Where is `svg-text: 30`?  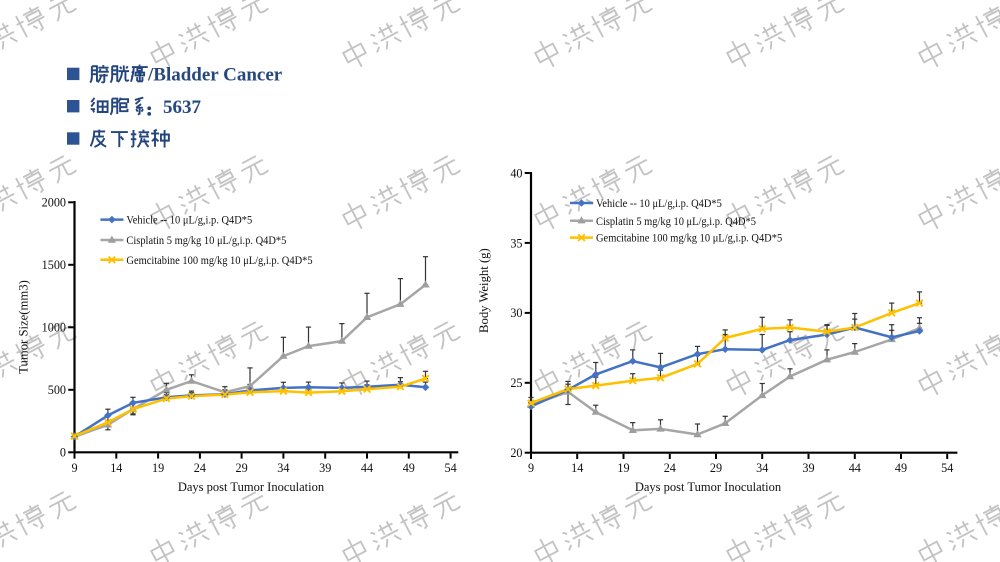
svg-text: 30 is located at coordinates (516, 313).